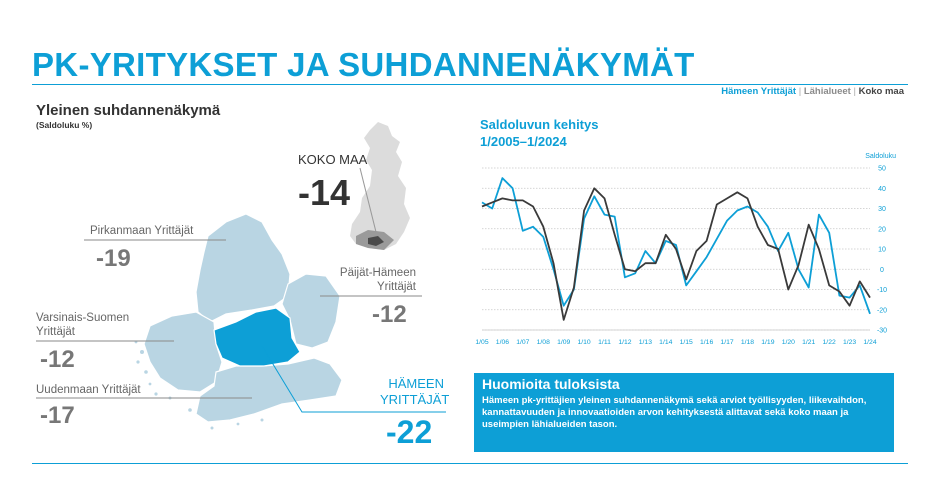 This screenshot has width=932, height=479. What do you see at coordinates (882, 290) in the screenshot?
I see `y-tick-label: -10` at bounding box center [882, 290].